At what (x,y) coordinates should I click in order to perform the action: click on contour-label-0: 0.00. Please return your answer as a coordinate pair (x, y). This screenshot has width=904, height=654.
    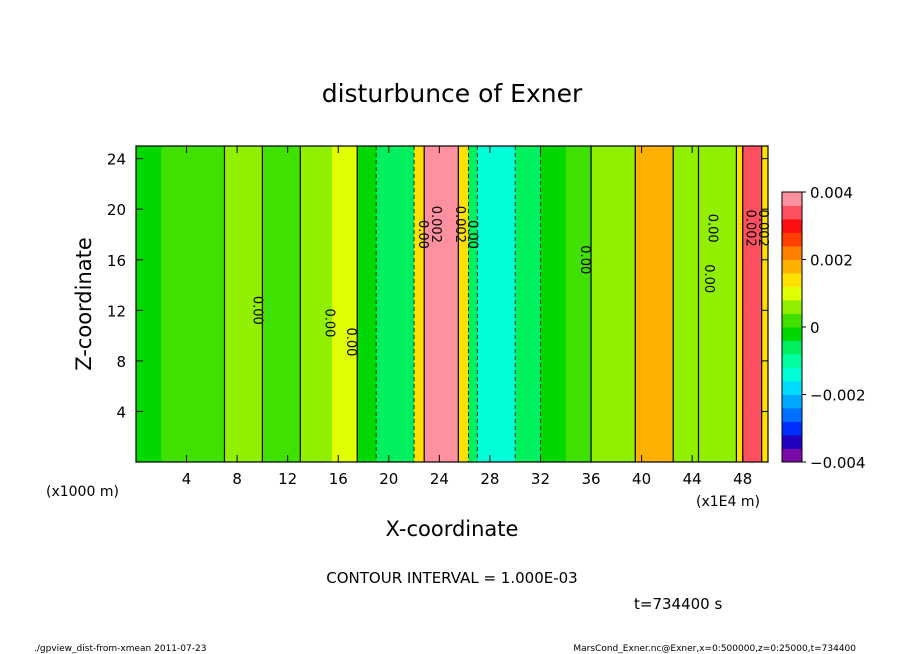
    Looking at the image, I should click on (257, 310).